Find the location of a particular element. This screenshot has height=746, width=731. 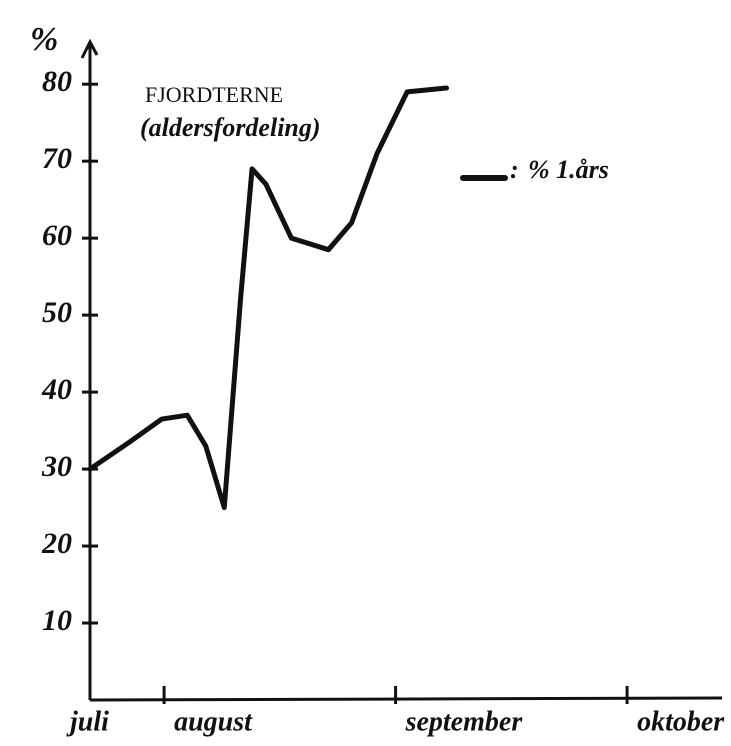

x-tick-label: oktober is located at coordinates (681, 721).